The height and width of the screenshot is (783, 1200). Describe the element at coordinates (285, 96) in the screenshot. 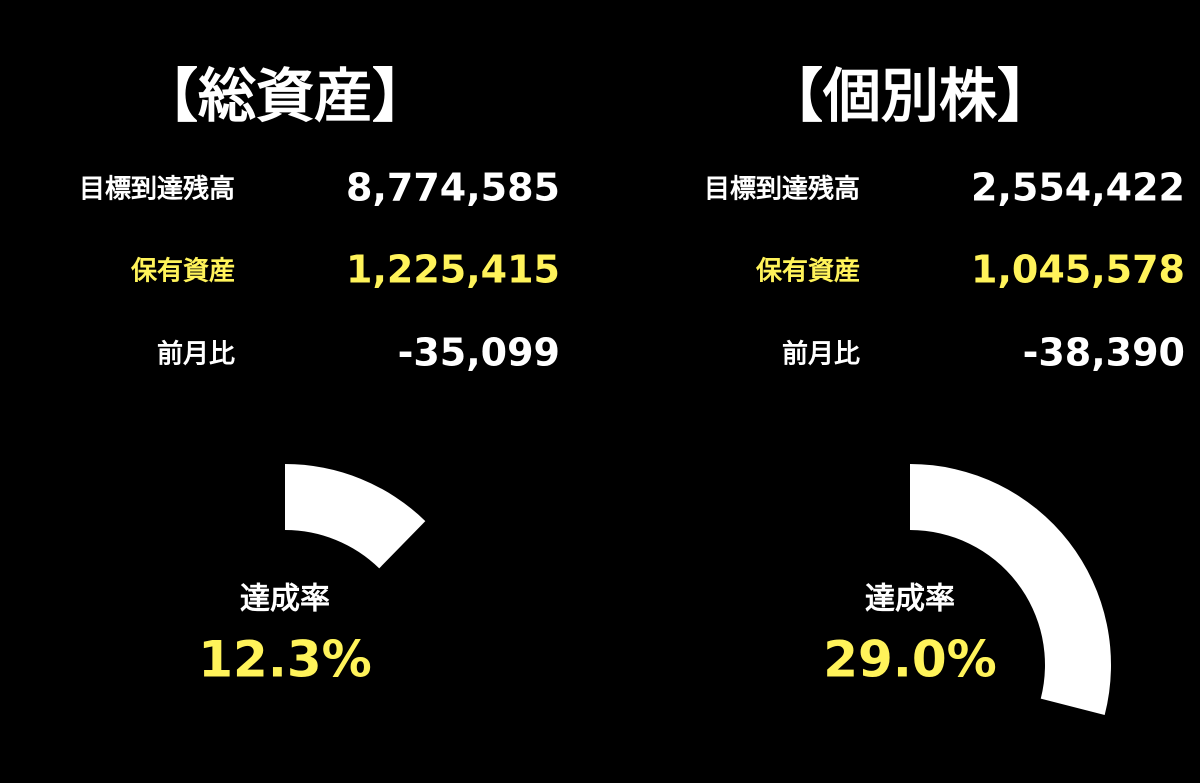

I see `panel-title: 【総資産】` at that location.